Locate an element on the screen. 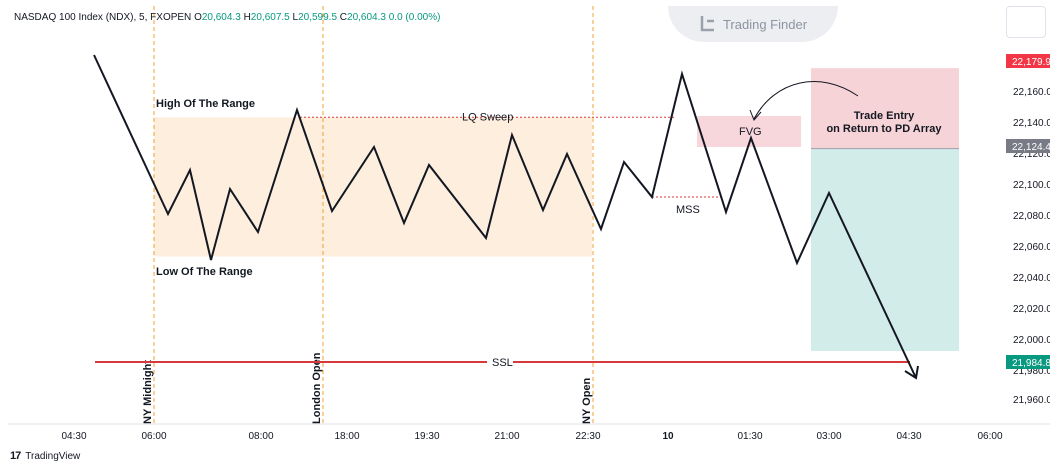  x-tick-label: 22:30 is located at coordinates (587, 436).